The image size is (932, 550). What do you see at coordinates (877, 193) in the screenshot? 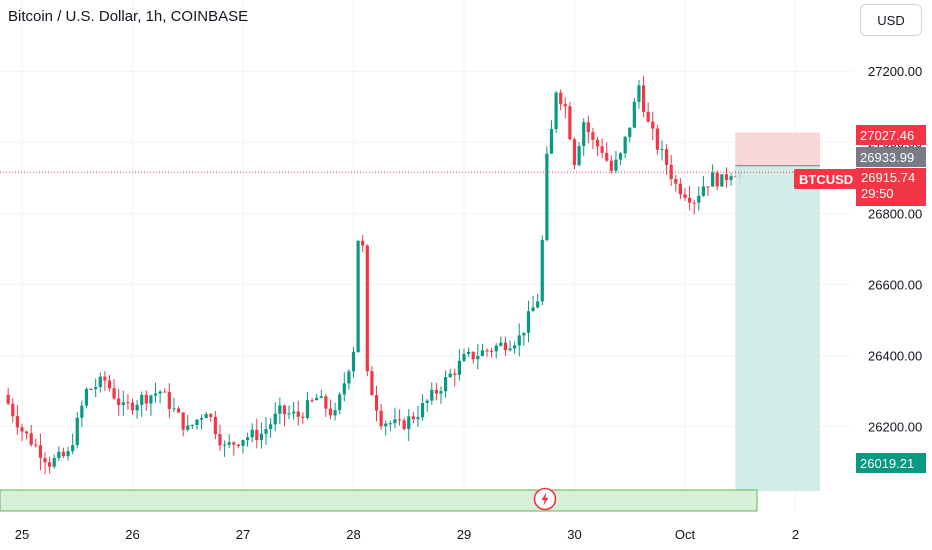
I see `bar-countdown: 29:50` at bounding box center [877, 193].